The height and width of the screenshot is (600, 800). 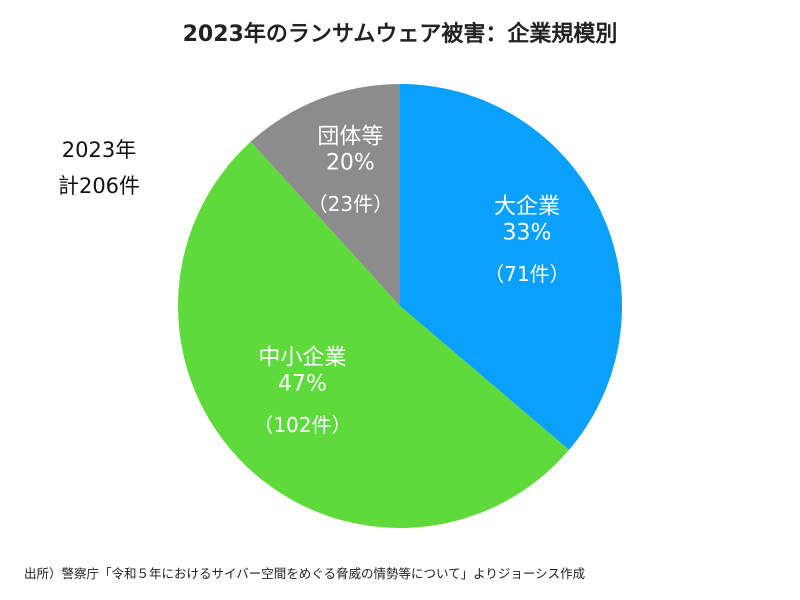 I want to click on total-count-label: 2023年 計206件, so click(x=99, y=168).